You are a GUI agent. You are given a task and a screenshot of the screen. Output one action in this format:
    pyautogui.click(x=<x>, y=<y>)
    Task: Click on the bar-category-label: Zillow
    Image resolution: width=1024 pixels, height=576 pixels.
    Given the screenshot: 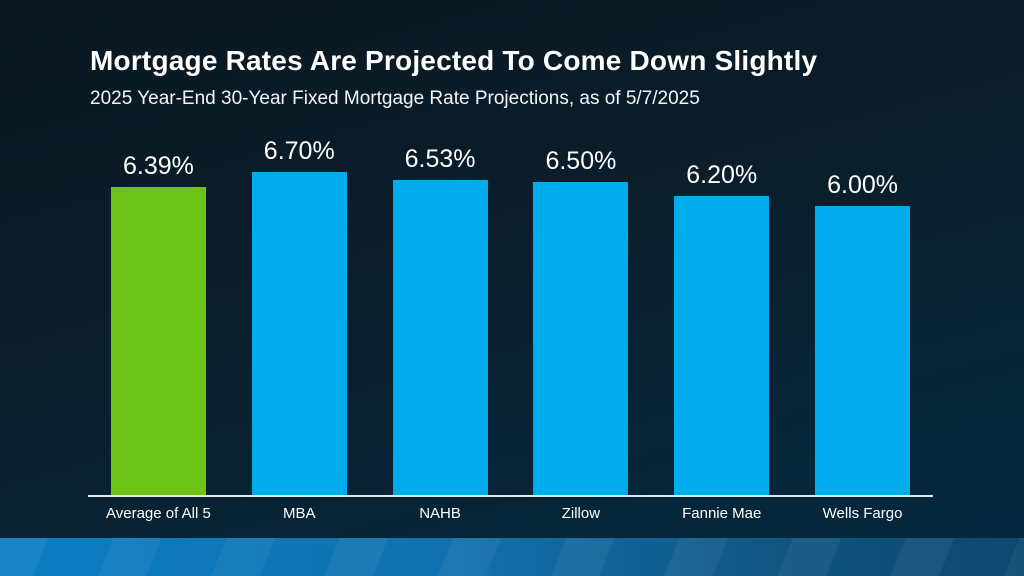 What is the action you would take?
    pyautogui.click(x=581, y=513)
    